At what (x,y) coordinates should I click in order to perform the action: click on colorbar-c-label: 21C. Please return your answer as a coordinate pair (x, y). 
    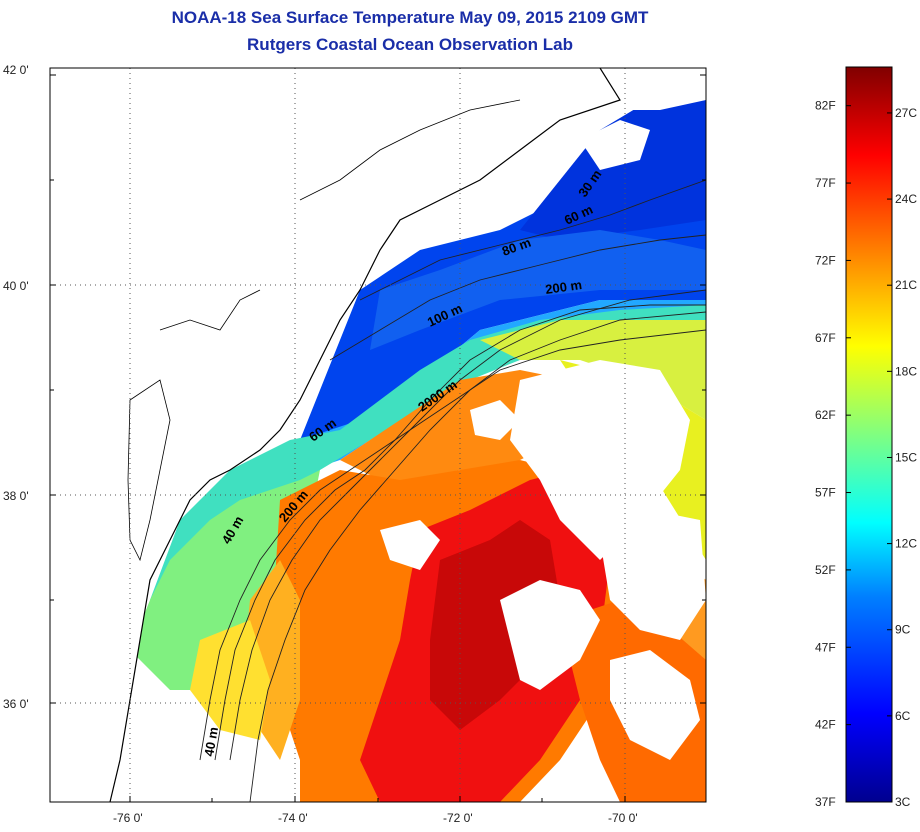
    Looking at the image, I should click on (906, 285).